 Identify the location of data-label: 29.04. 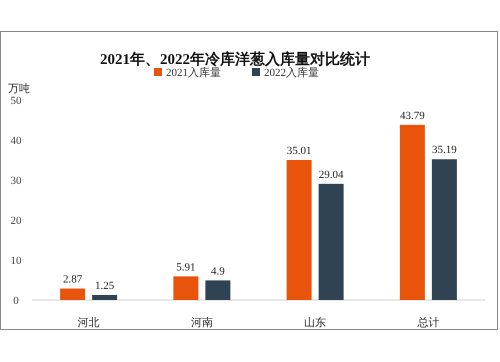
(331, 174).